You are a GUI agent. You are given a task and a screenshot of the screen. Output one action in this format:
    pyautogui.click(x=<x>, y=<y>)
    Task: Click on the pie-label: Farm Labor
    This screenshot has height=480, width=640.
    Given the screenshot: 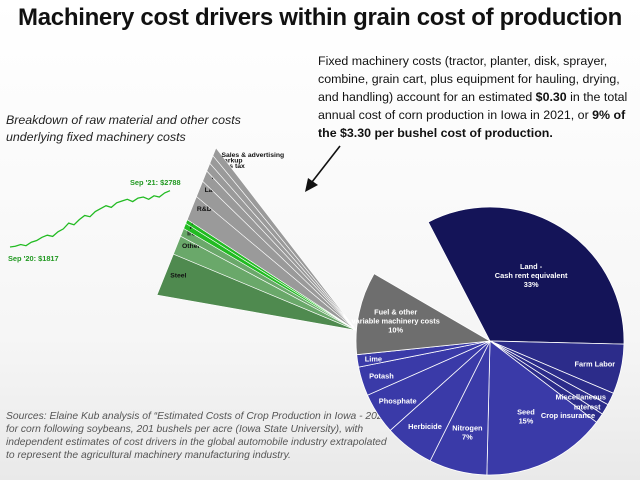 What is the action you would take?
    pyautogui.click(x=594, y=364)
    